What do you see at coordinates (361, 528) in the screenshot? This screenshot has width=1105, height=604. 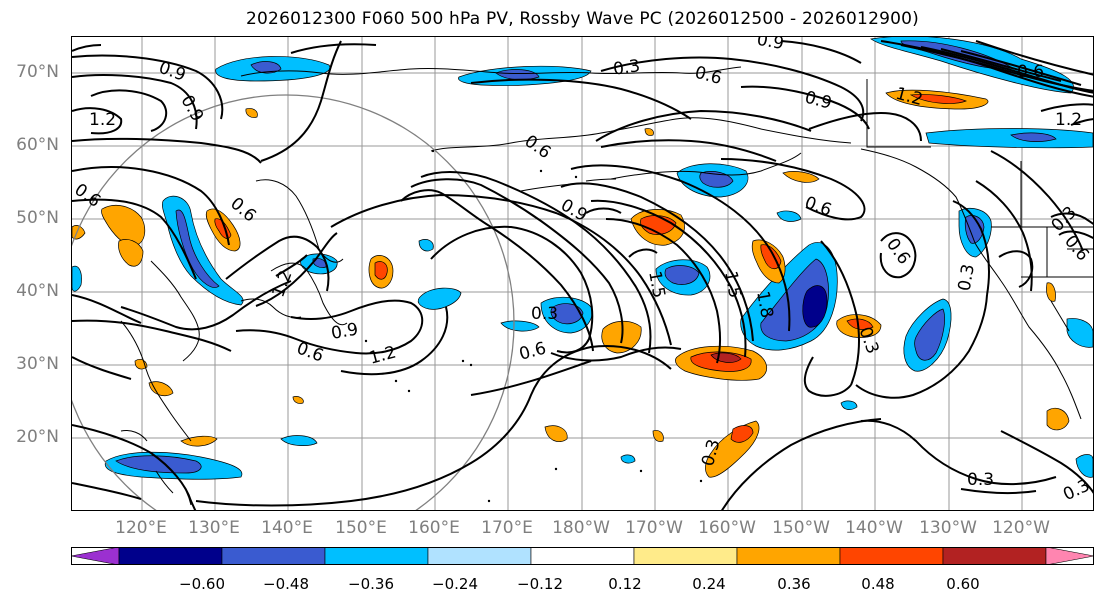 I see `lon-label-150e: 150°E` at bounding box center [361, 528].